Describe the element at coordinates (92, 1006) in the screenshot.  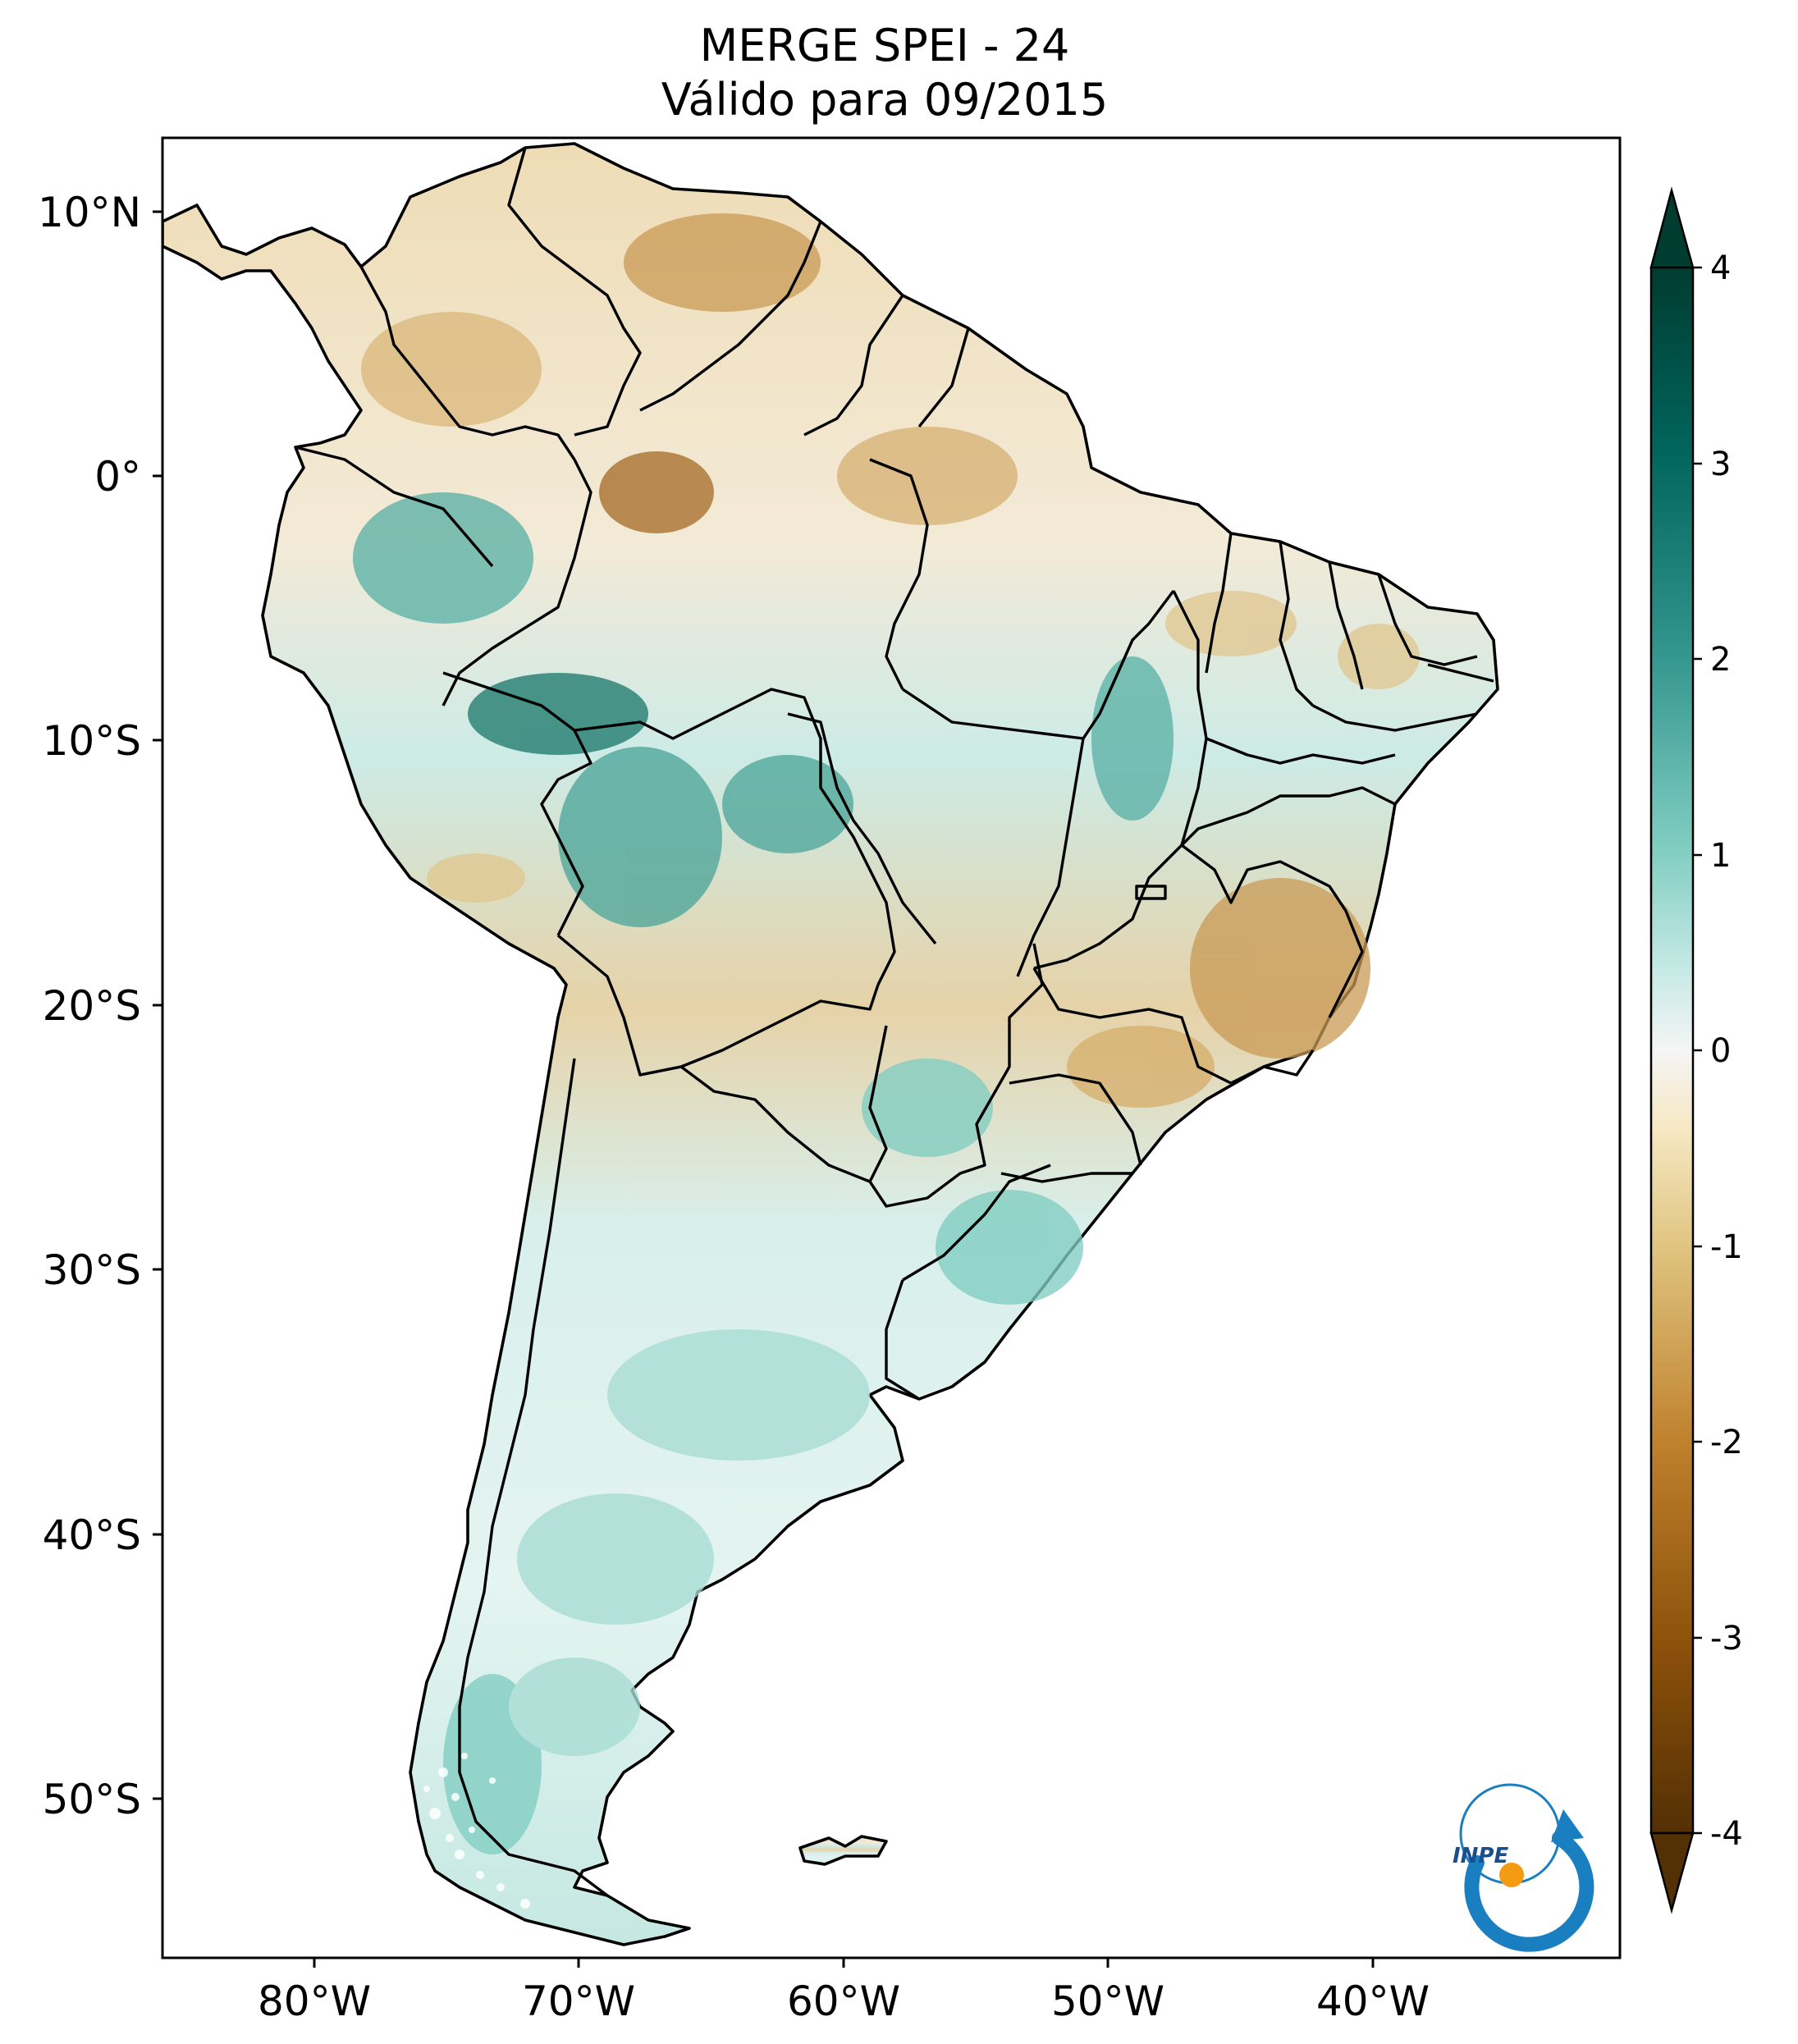
I see `lat-label-20s: 20°S` at that location.